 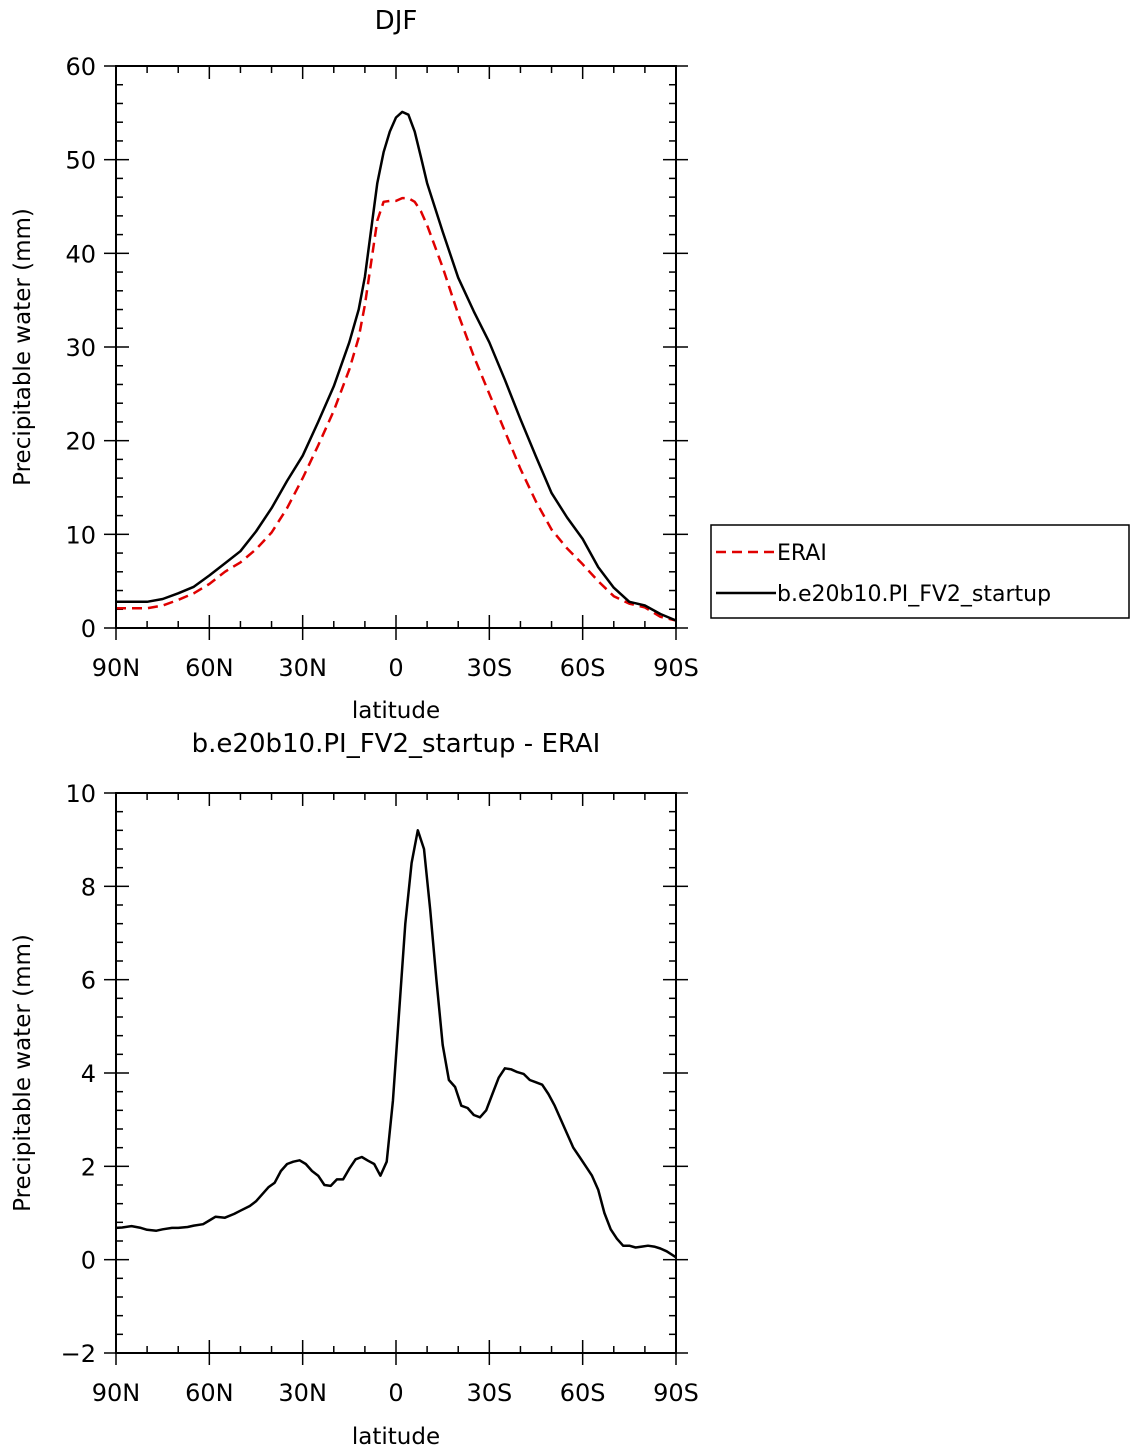 I want to click on panel-top-ytick-label: 60, so click(x=80, y=67).